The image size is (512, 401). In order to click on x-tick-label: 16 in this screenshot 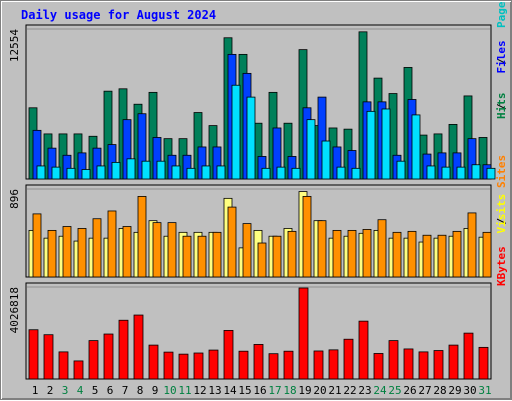, I will do `click(259, 390)`.